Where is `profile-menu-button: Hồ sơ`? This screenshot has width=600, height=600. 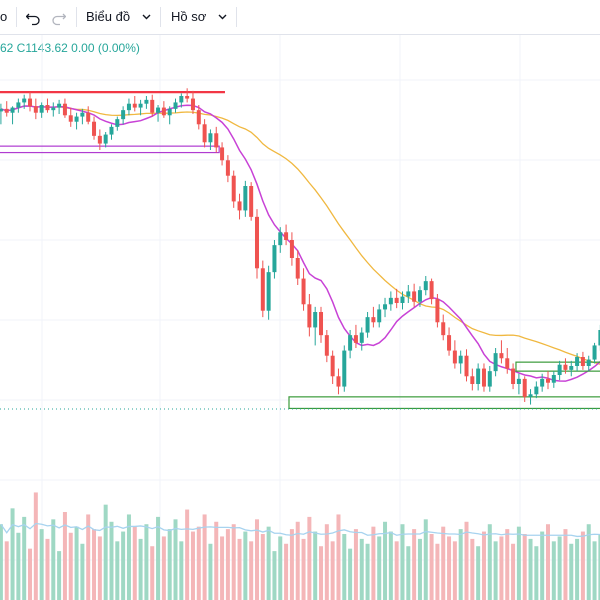
profile-menu-button: Hồ sơ is located at coordinates (199, 17).